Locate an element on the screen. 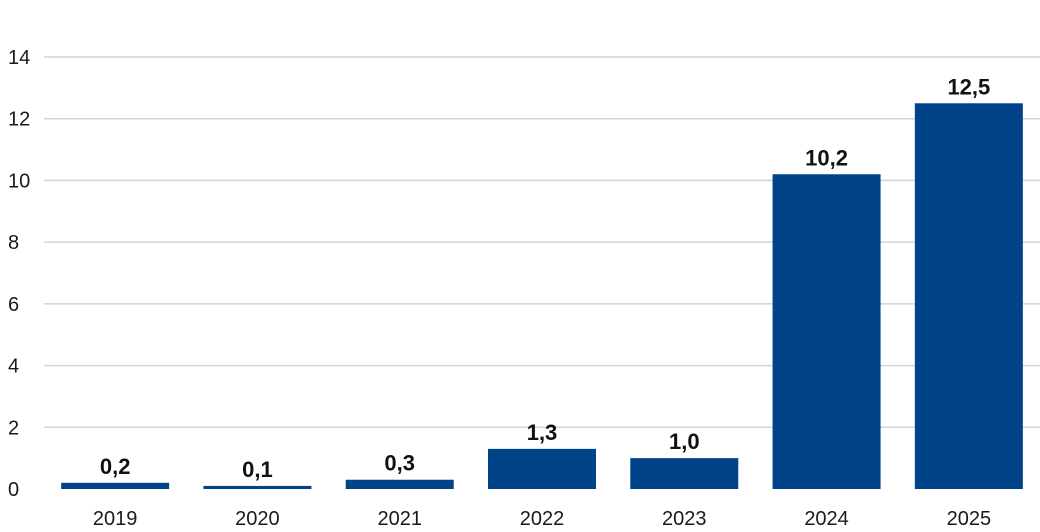 This screenshot has width=1040, height=532. y-tick-label: 2 is located at coordinates (13, 428).